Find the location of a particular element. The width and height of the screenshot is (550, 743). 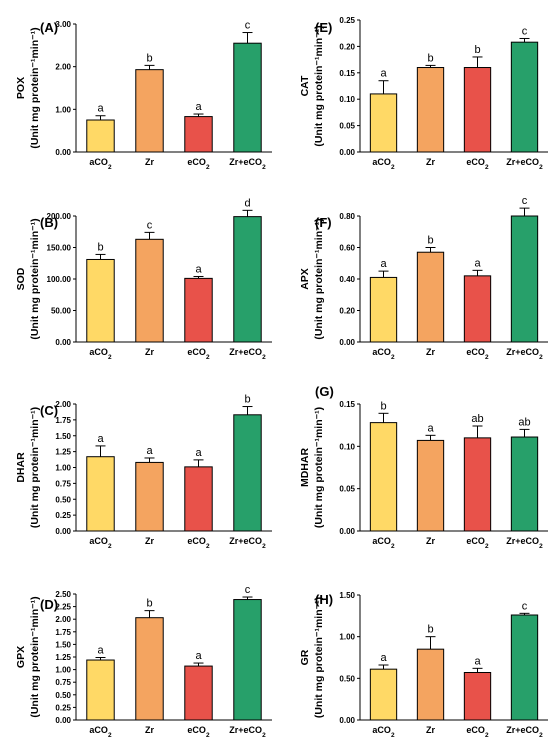

y-axis-title: MDHAR is located at coordinates (305, 467).